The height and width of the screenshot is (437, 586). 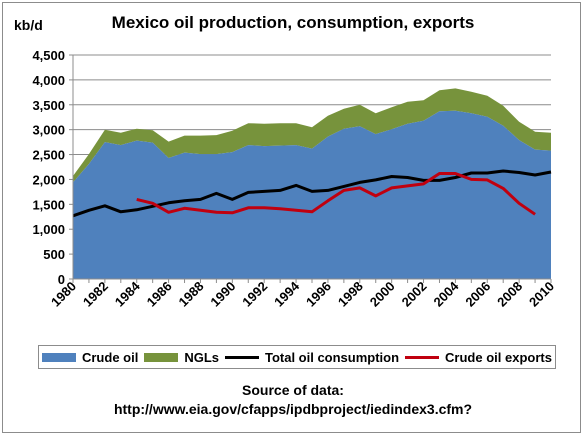 I want to click on y-tick-label: 2,500, so click(x=48, y=155).